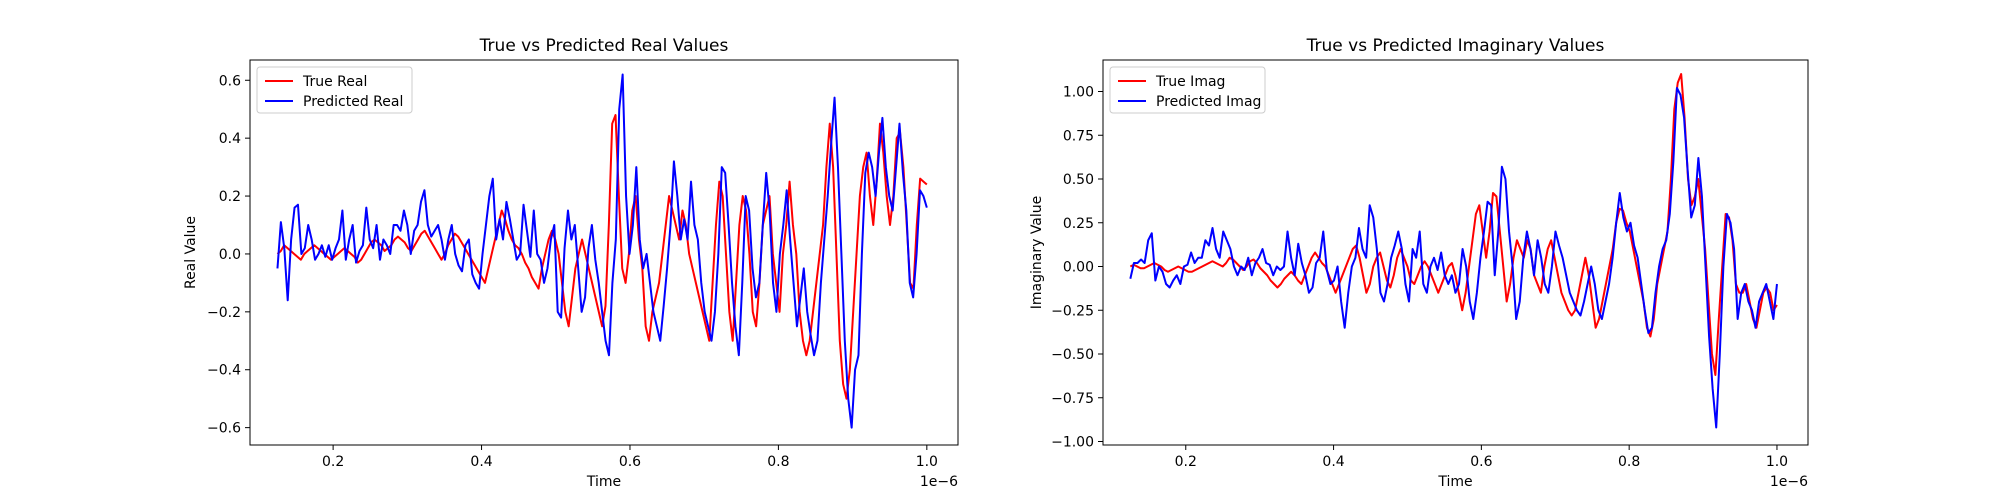  What do you see at coordinates (1481, 462) in the screenshot?
I see `chart-imag-xtick-label: 0.6` at bounding box center [1481, 462].